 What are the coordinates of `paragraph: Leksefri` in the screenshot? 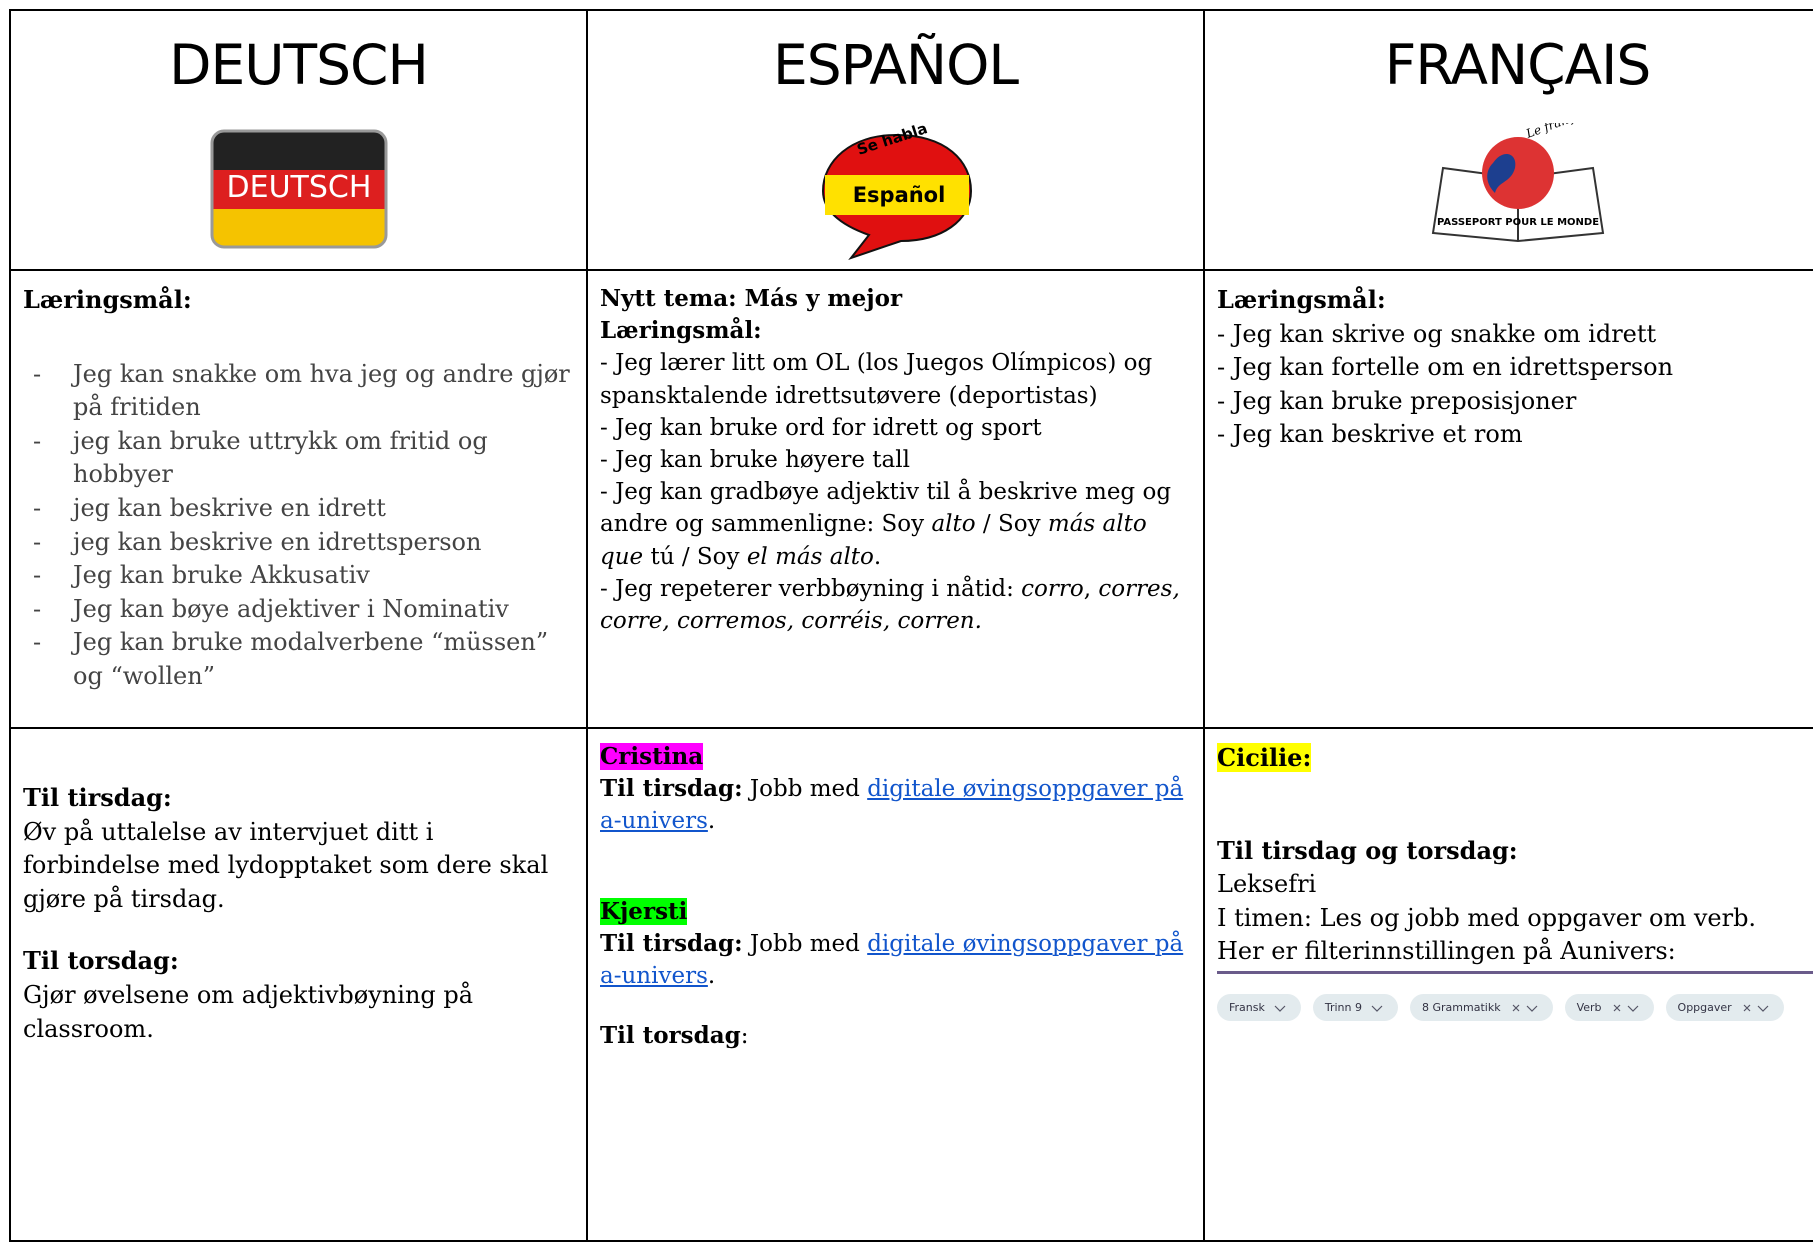 It's located at (1515, 885).